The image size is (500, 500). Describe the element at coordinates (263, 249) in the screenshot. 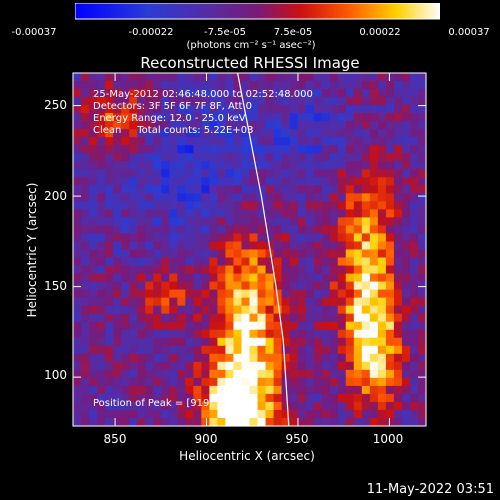

I see `solar-limb-curve` at that location.